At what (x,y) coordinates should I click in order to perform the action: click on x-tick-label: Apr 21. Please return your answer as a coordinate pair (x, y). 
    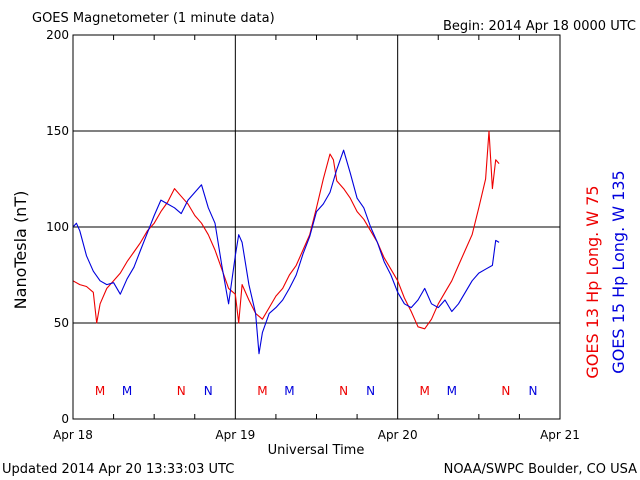
    Looking at the image, I should click on (560, 435).